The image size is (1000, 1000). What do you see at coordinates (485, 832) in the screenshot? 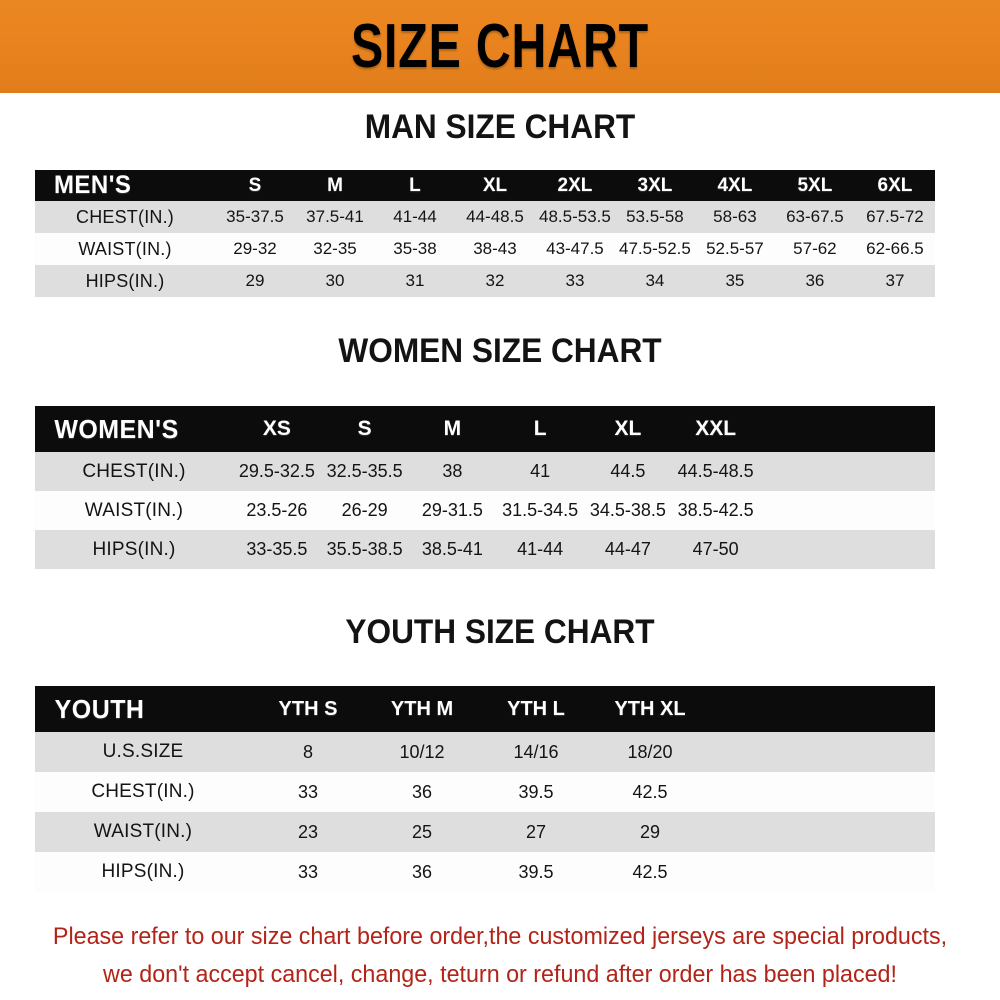
I see `table-row: WAIST(IN.) 23 25 27 29` at bounding box center [485, 832].